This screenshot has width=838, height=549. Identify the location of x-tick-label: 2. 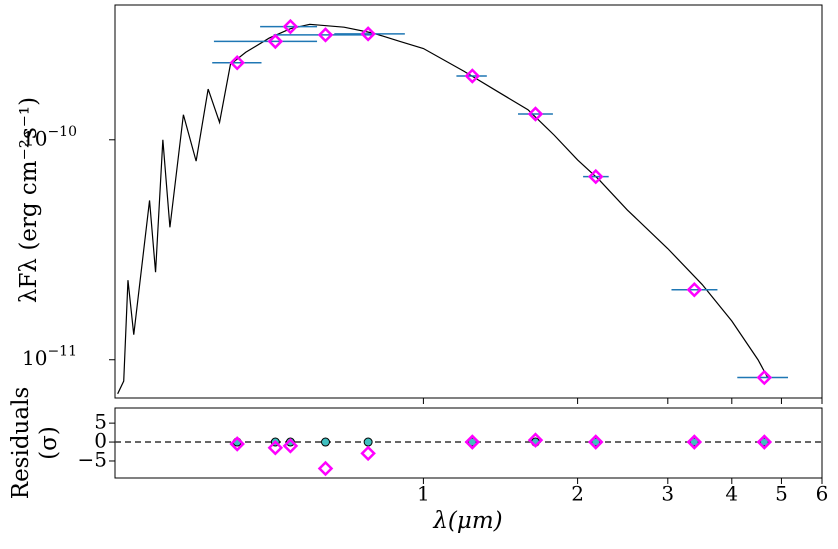
(577, 494).